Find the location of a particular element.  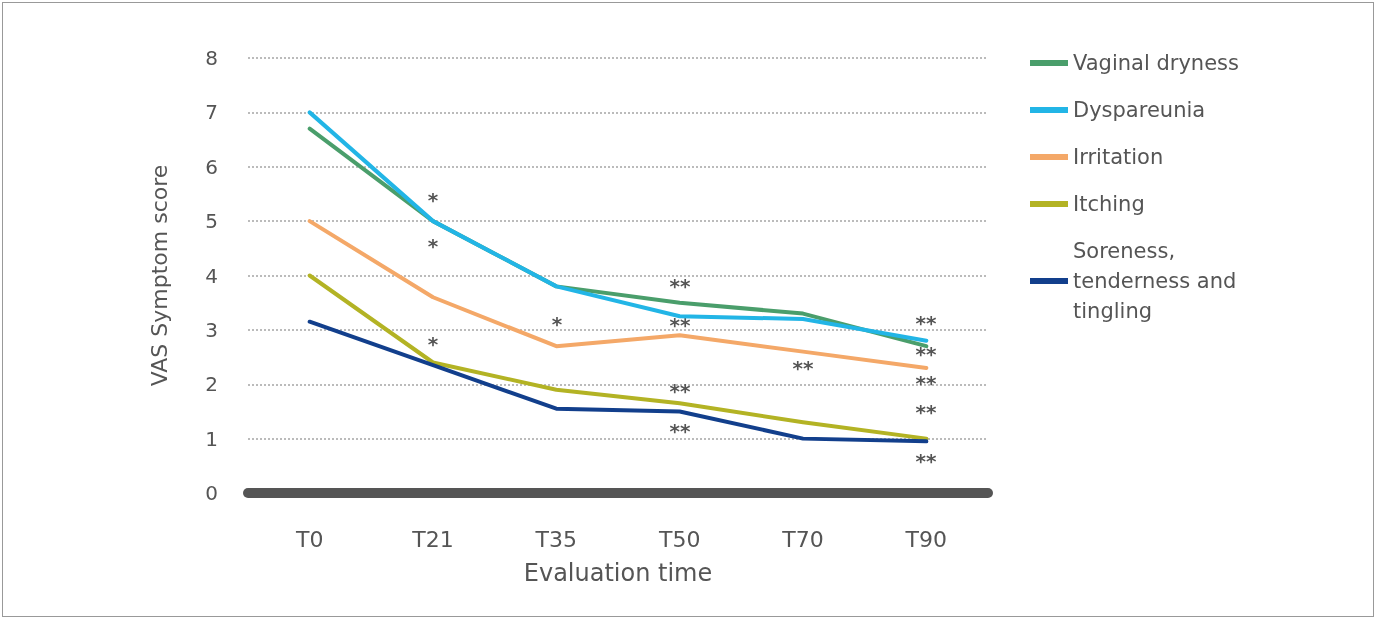

legend-label: Irritation is located at coordinates (1118, 157).